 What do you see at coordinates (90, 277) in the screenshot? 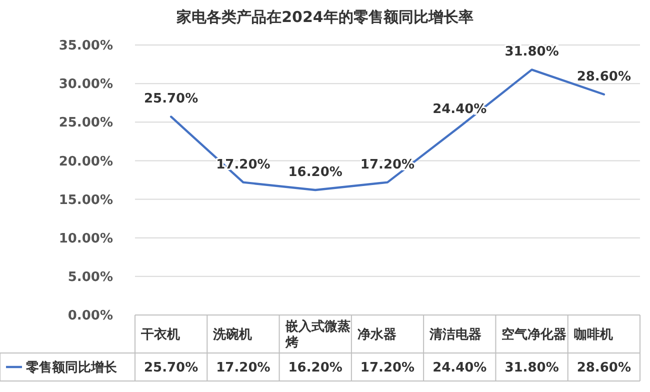
I see `y-tick-label: 5.00%` at bounding box center [90, 277].